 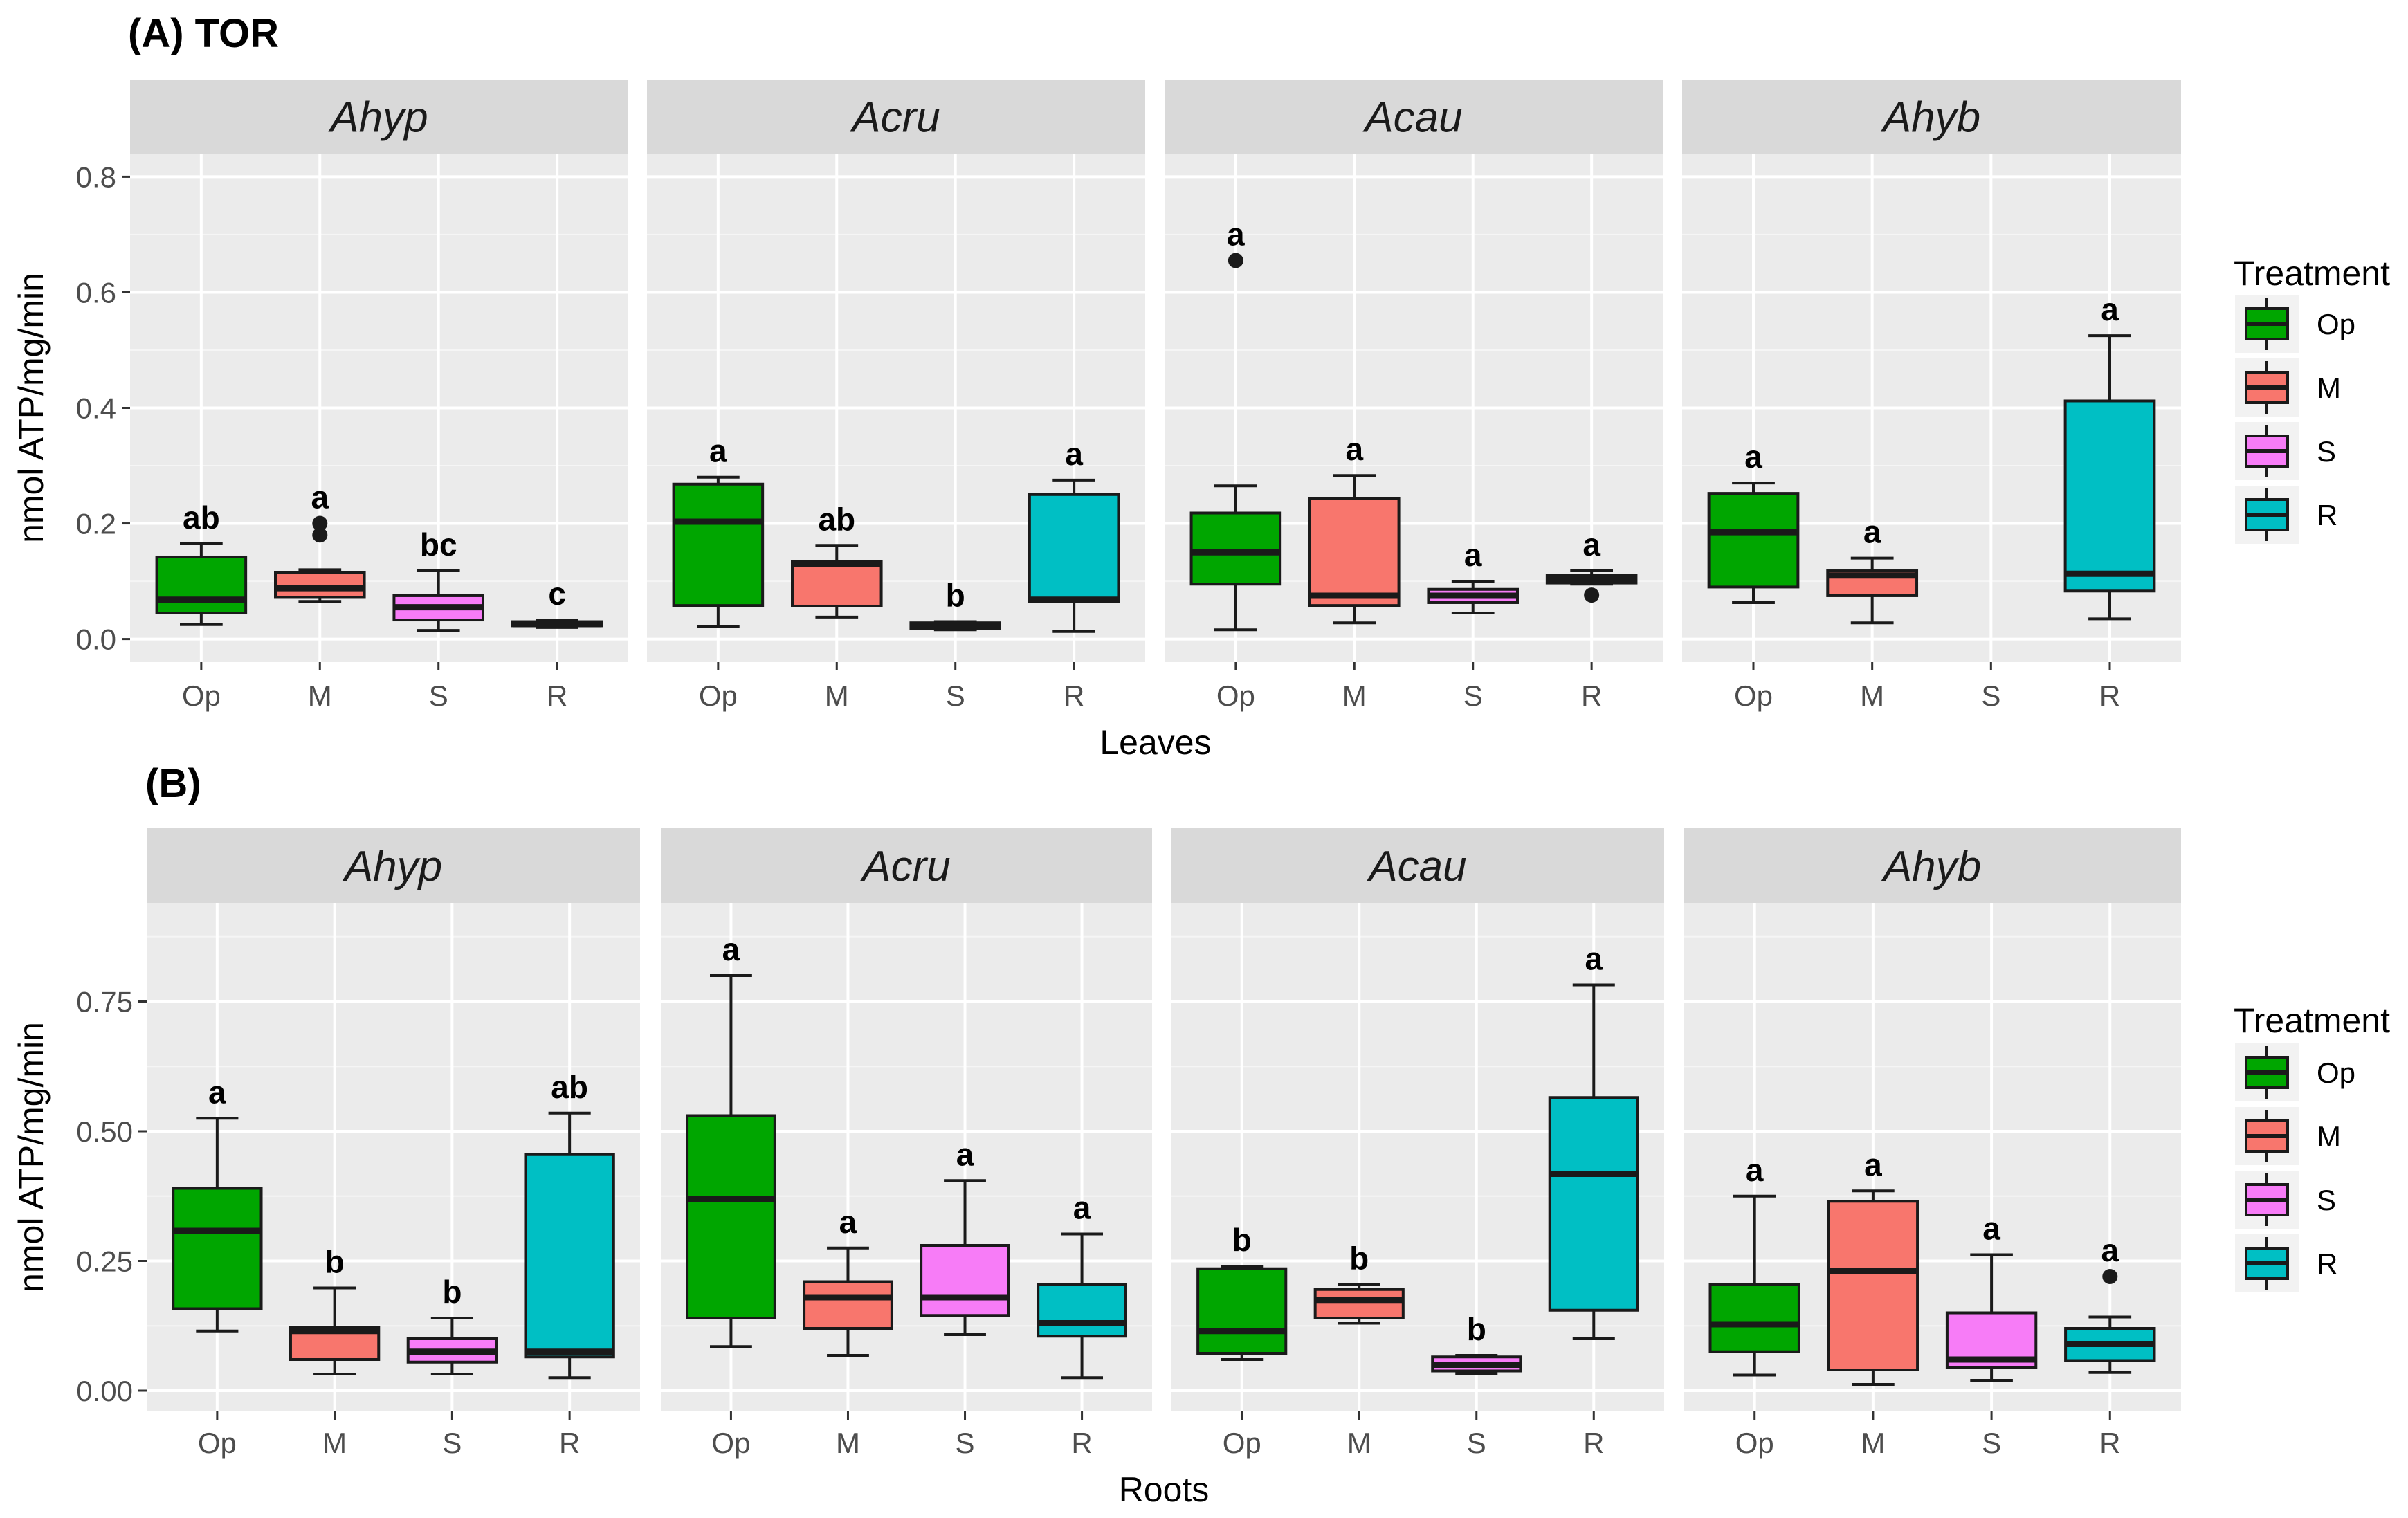 What do you see at coordinates (837, 560) in the screenshot?
I see `box-m: ab` at bounding box center [837, 560].